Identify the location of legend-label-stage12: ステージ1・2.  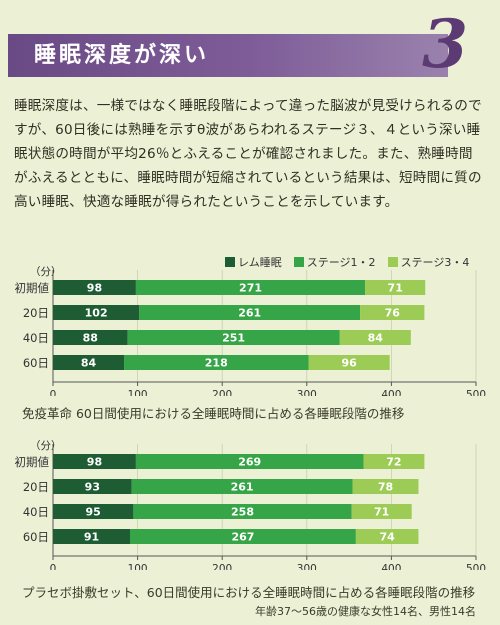
(341, 262).